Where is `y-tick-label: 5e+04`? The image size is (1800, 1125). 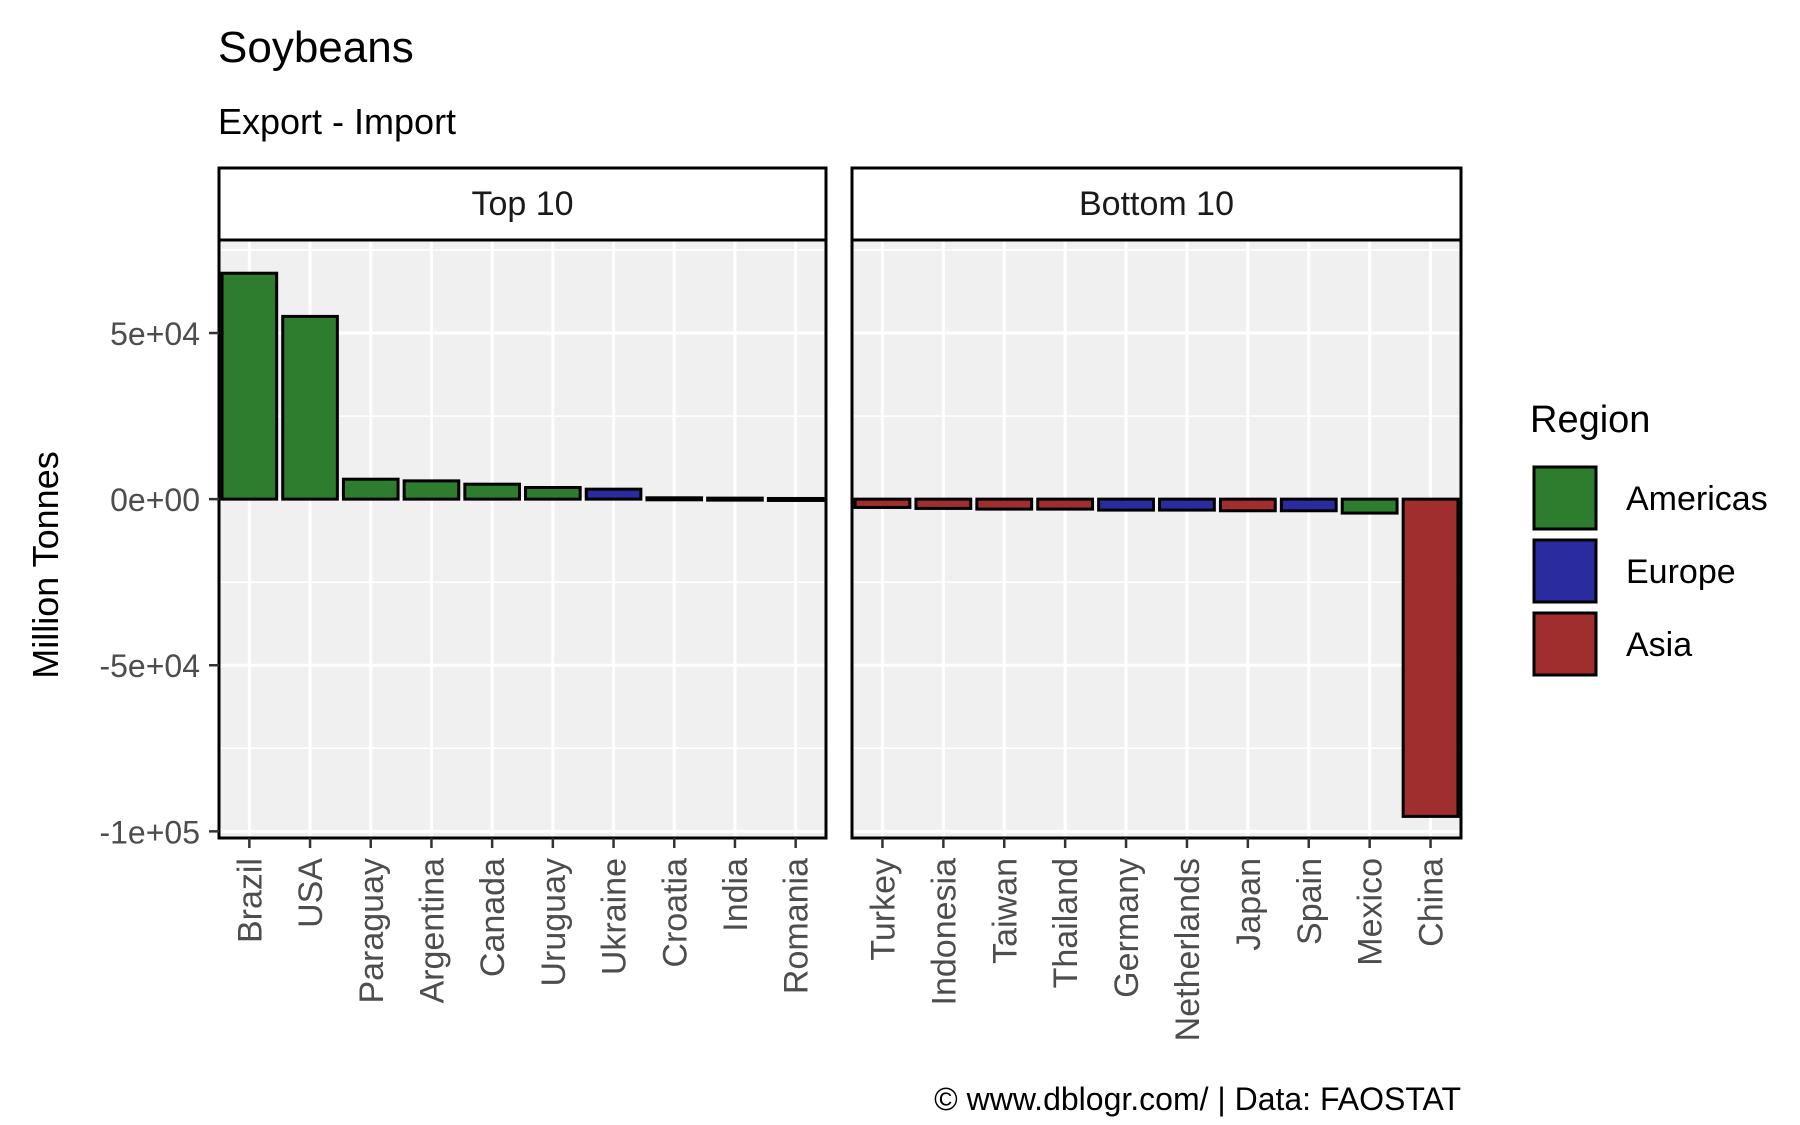 y-tick-label: 5e+04 is located at coordinates (155, 334).